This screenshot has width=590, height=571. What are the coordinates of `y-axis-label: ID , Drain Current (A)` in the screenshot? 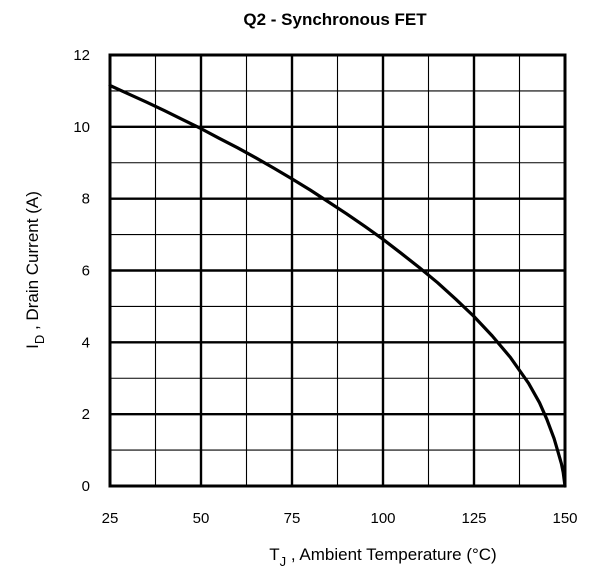 It's located at (35, 270).